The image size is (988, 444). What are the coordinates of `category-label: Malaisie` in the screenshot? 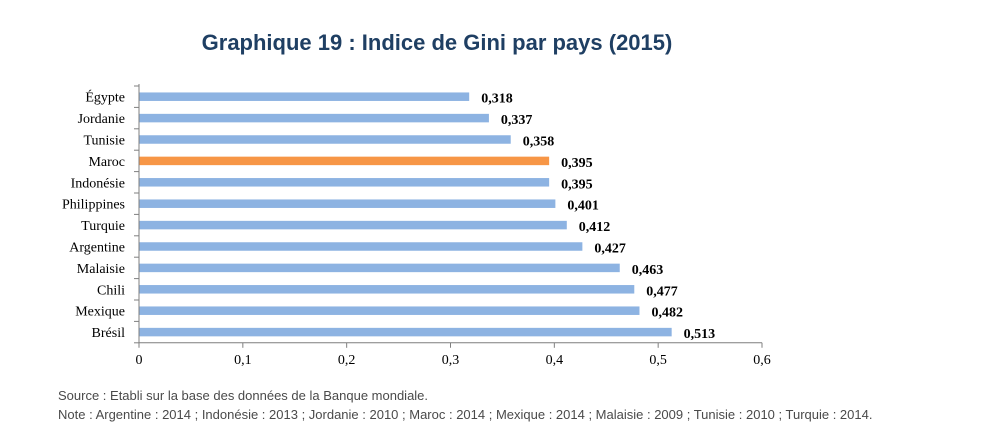 It's located at (101, 269).